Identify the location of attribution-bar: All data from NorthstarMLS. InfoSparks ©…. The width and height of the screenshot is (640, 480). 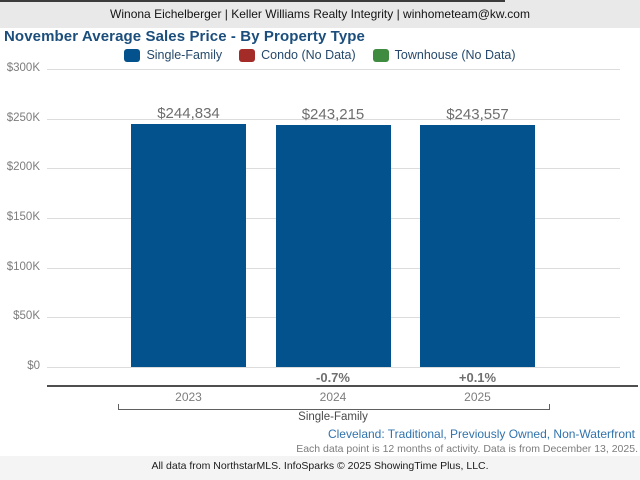
(320, 468).